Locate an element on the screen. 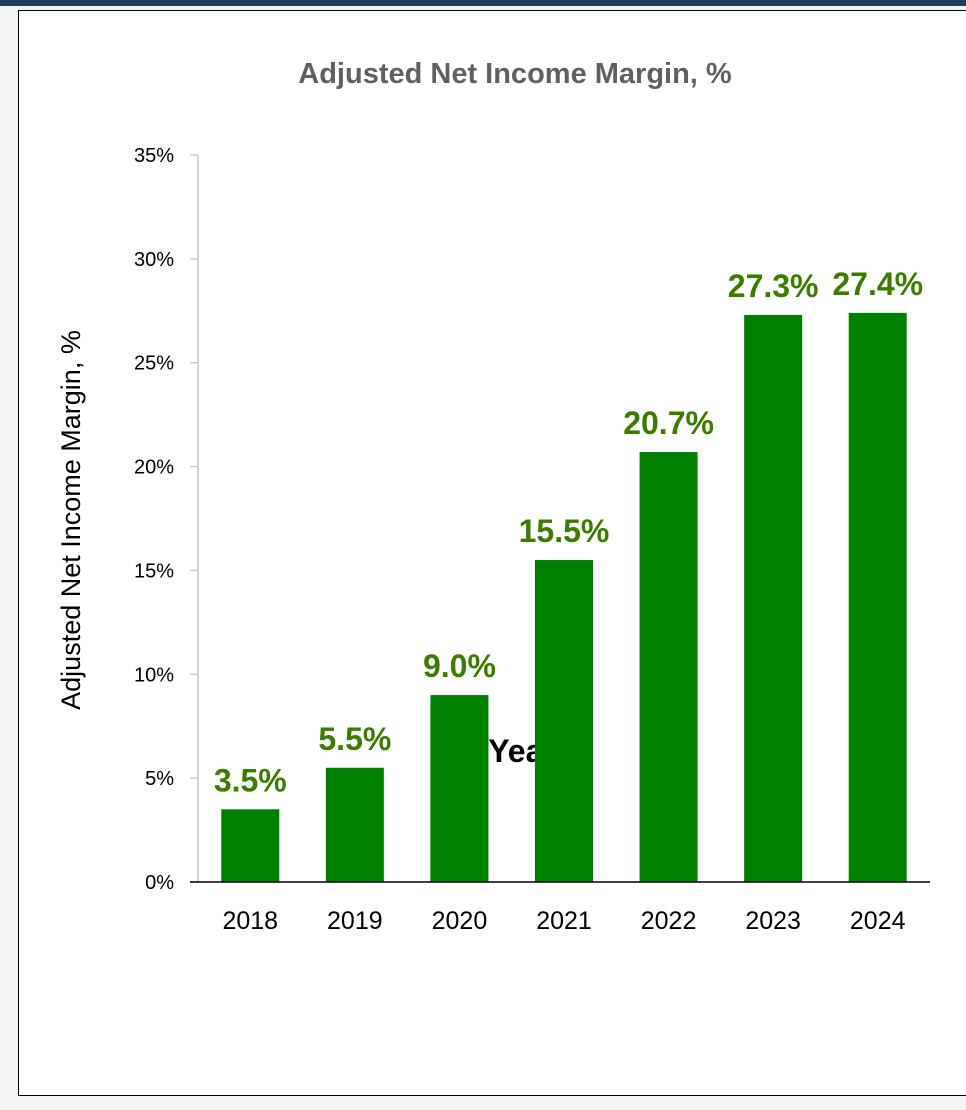 The width and height of the screenshot is (966, 1110). y-tick-label: 0% is located at coordinates (159, 883).